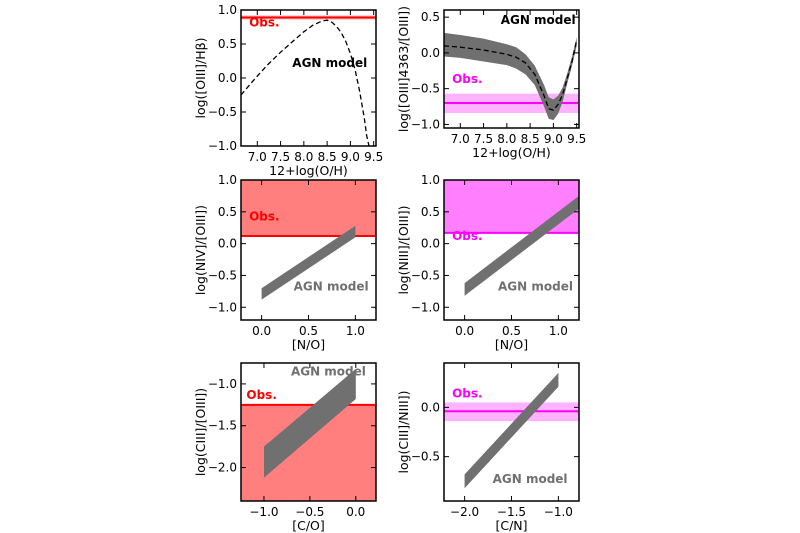 The image size is (800, 533). I want to click on y-tick-label: −1.5, so click(222, 426).